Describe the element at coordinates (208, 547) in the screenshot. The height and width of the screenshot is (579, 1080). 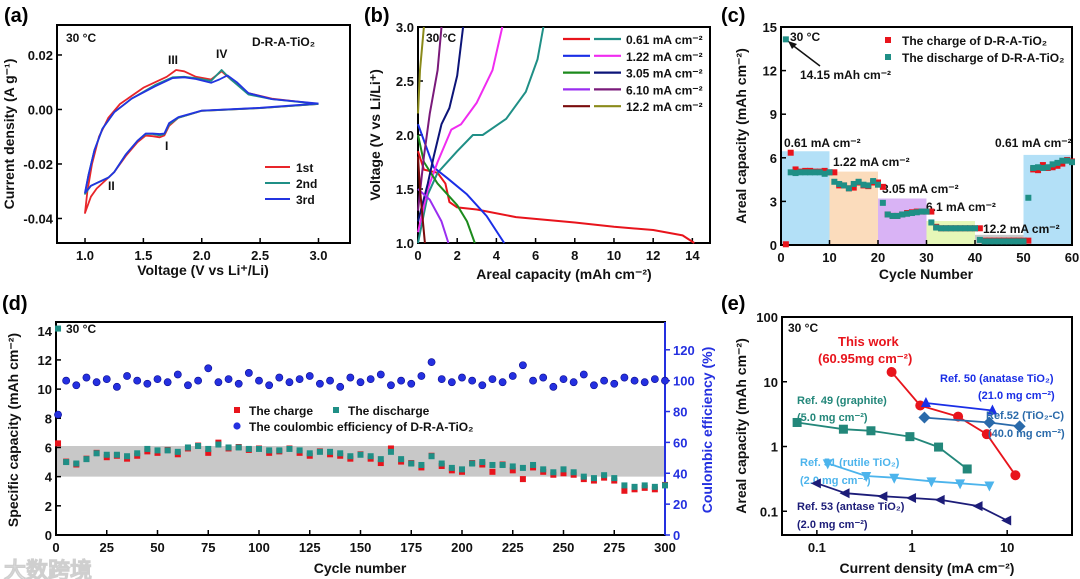
I see `d-xtick-label: 75` at that location.